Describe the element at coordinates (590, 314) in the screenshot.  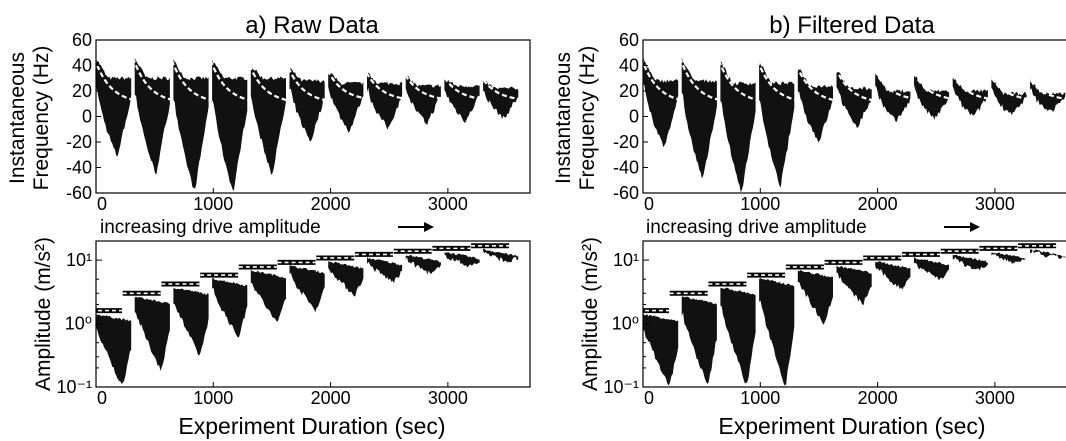
I see `amp-ylabel-filtered: Amplitude (m/s²)` at that location.